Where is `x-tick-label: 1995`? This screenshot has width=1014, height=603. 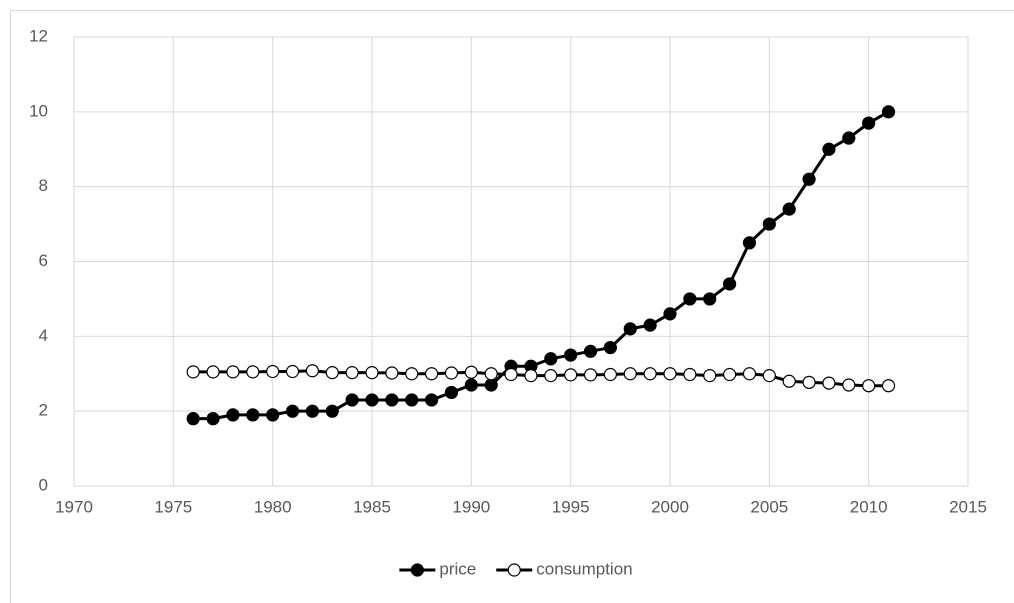
x-tick-label: 1995 is located at coordinates (571, 506).